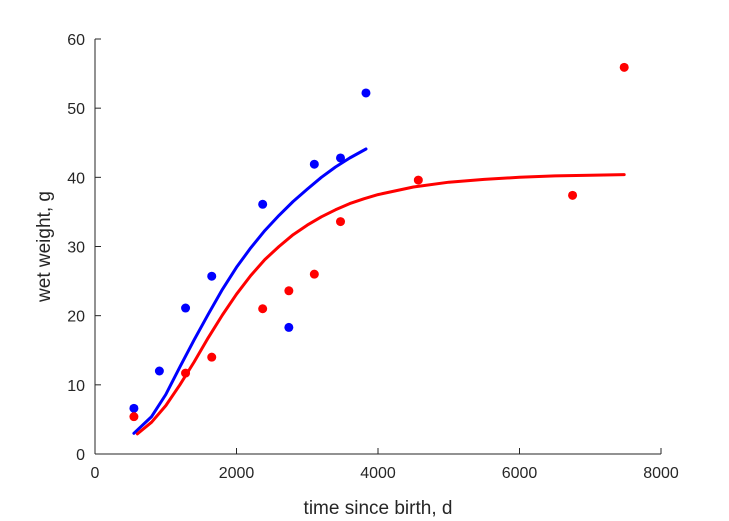 This screenshot has width=729, height=521. Describe the element at coordinates (520, 473) in the screenshot. I see `x-tick-label: 6000` at that location.